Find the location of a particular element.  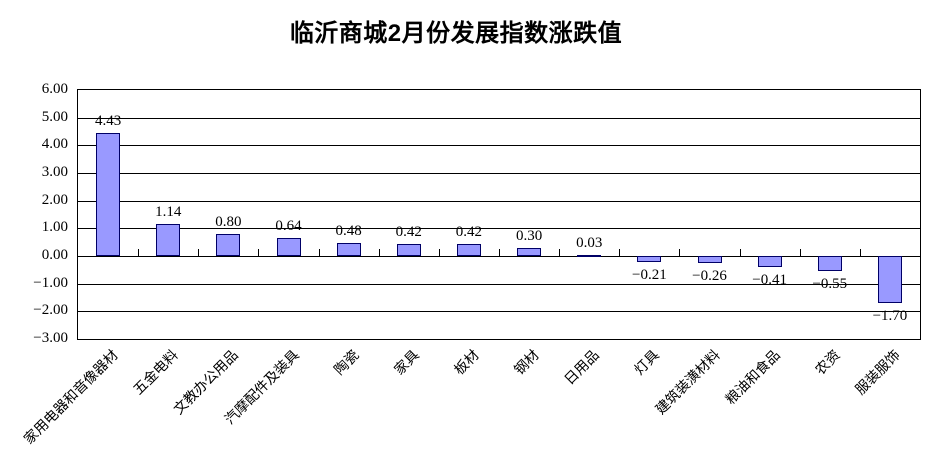

bar-value-label: −0.41 is located at coordinates (769, 280).